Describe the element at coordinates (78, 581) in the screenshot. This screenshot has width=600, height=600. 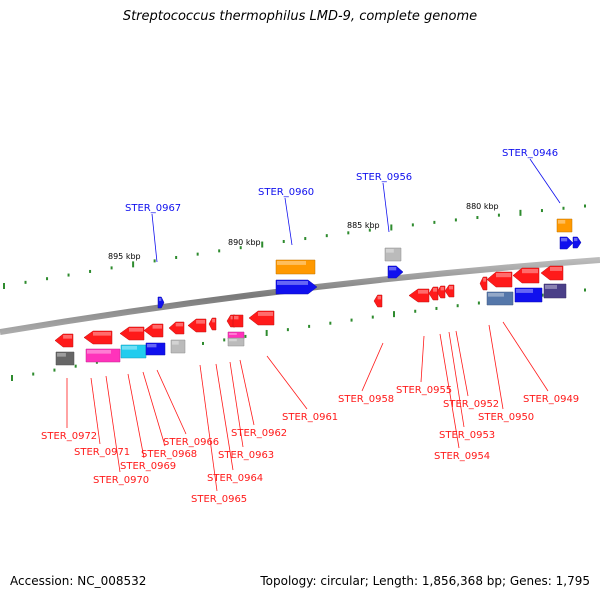
I see `accession-text: Accession: NC_008532` at that location.